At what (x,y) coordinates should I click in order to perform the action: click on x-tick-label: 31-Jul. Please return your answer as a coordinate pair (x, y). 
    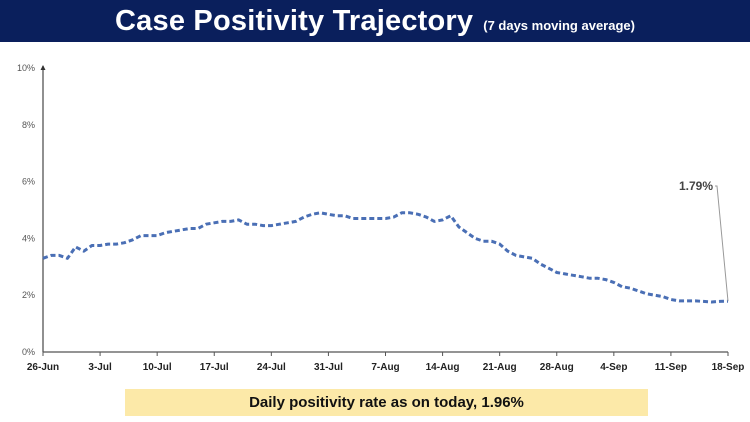
    Looking at the image, I should click on (328, 367).